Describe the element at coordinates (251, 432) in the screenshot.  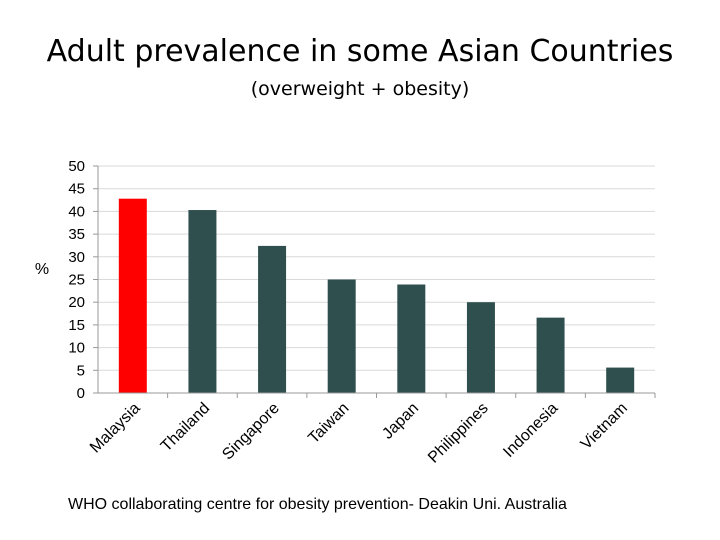
I see `x-tick-label: Singapore` at that location.